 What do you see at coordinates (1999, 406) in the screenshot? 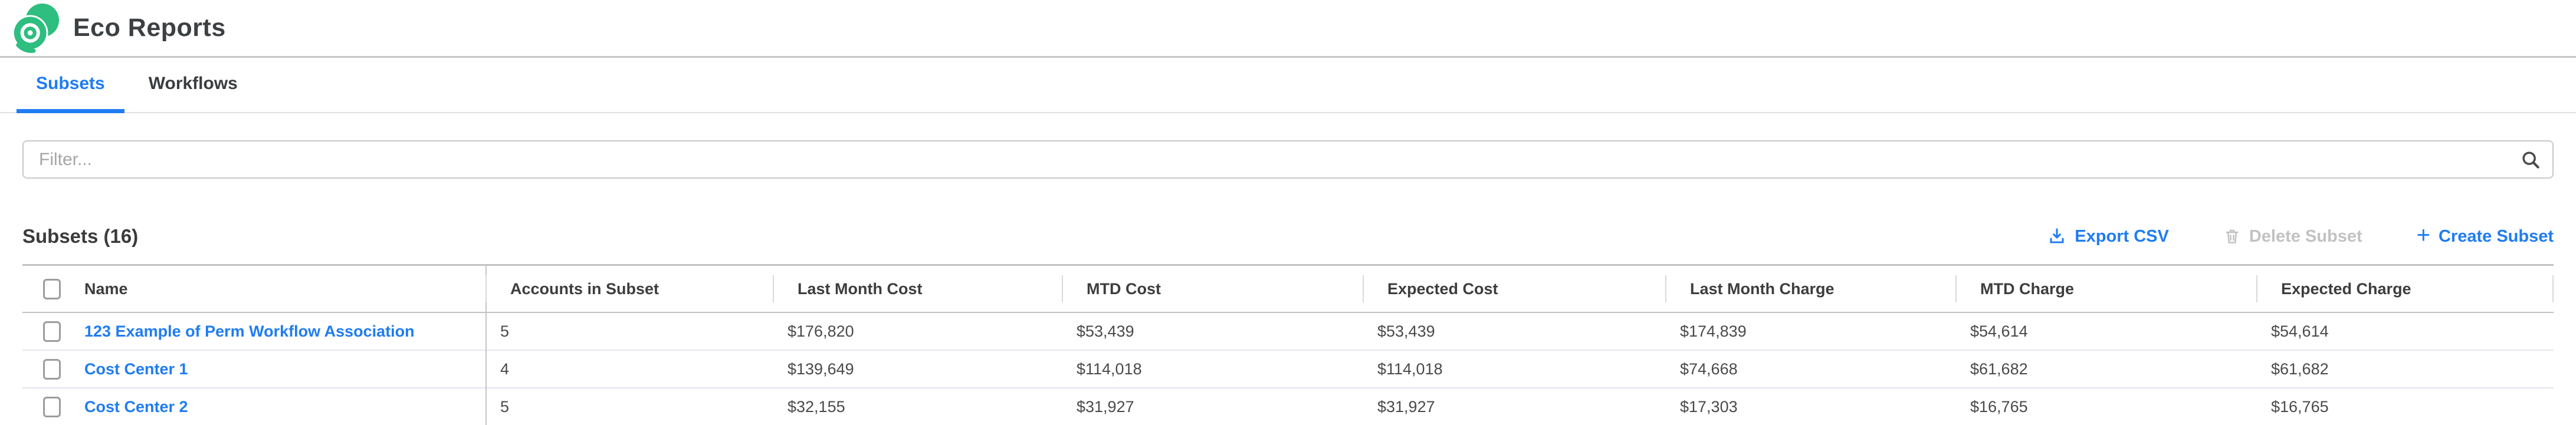
I see `mtd-charge-cell: $16,765` at bounding box center [1999, 406].